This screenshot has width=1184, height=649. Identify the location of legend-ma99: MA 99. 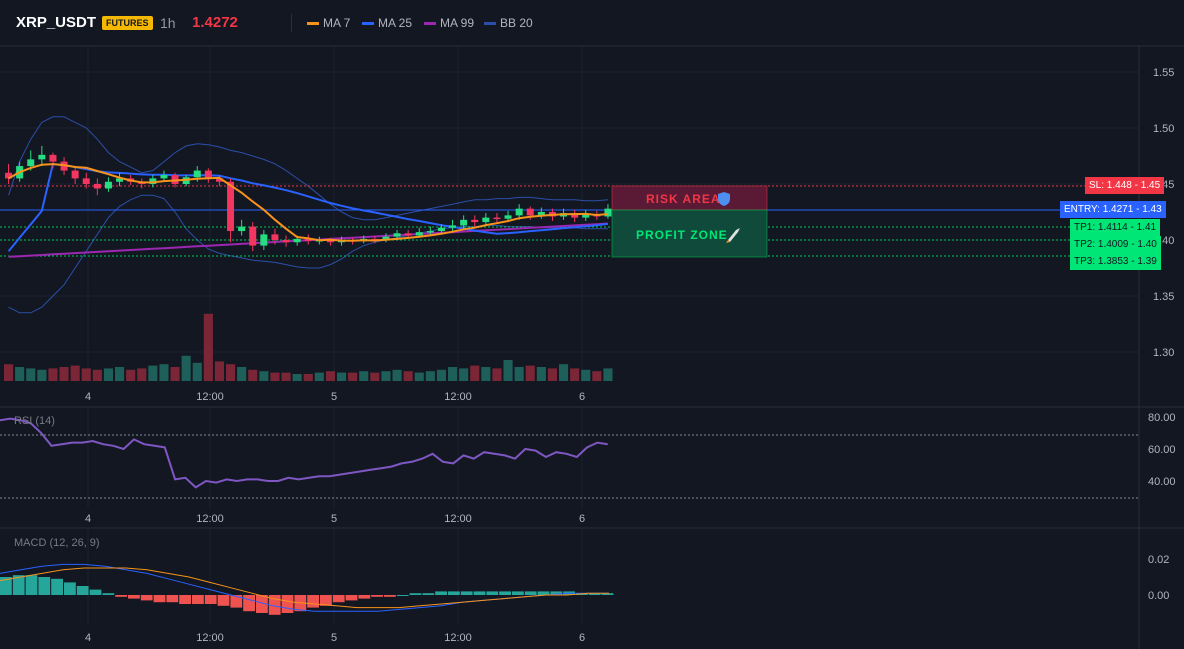
(449, 23).